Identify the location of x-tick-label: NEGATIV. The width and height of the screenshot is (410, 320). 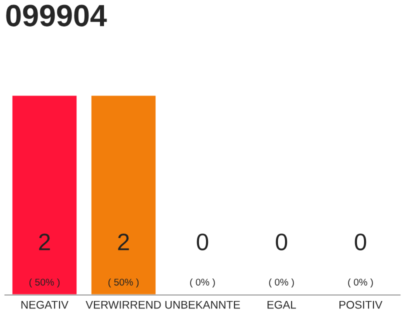
(44, 304).